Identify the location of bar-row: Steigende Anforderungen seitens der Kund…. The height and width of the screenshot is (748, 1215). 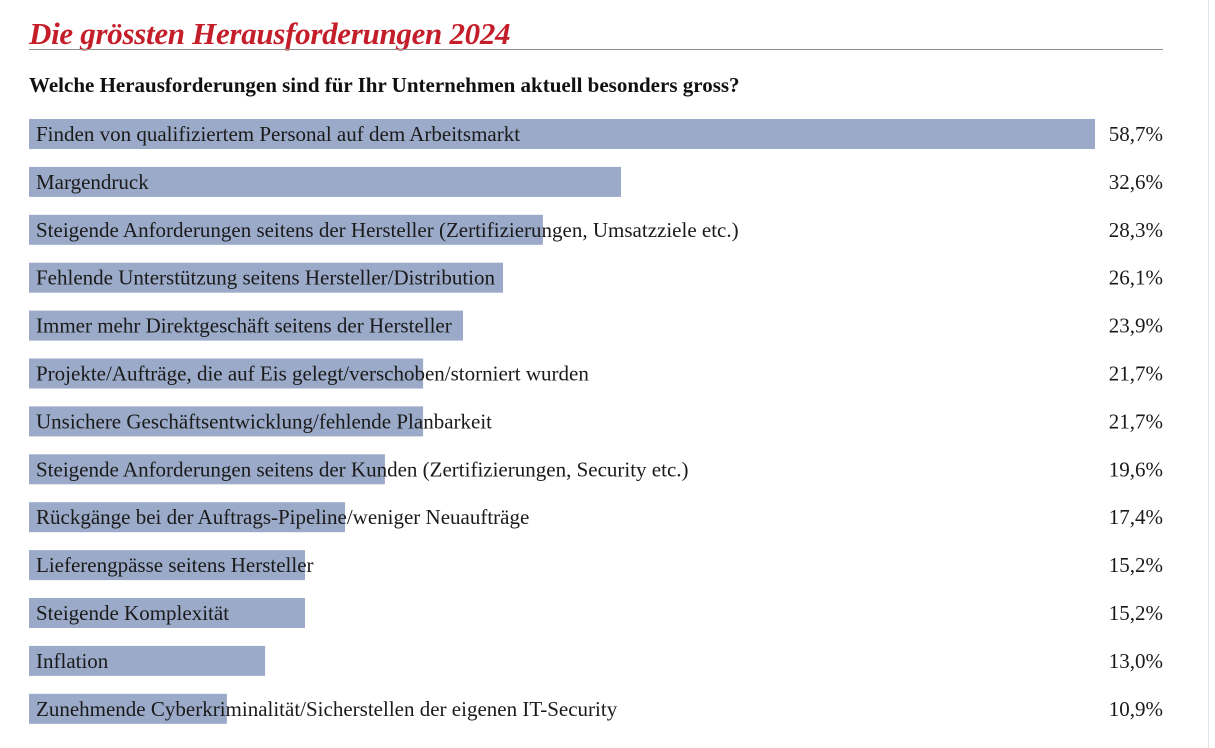
(596, 469).